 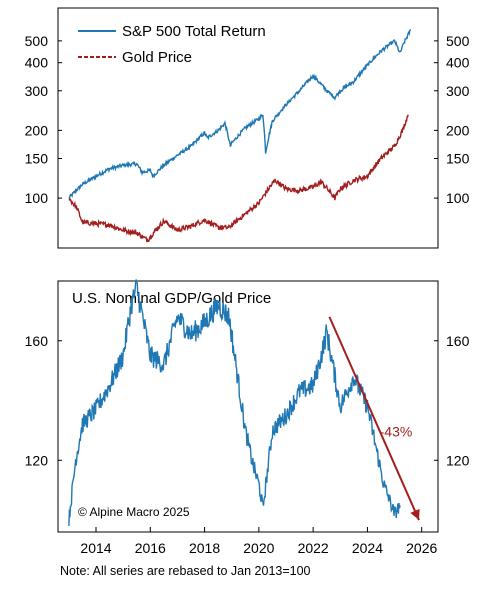 What do you see at coordinates (157, 57) in the screenshot?
I see `legend-label-gold: Gold Price` at bounding box center [157, 57].